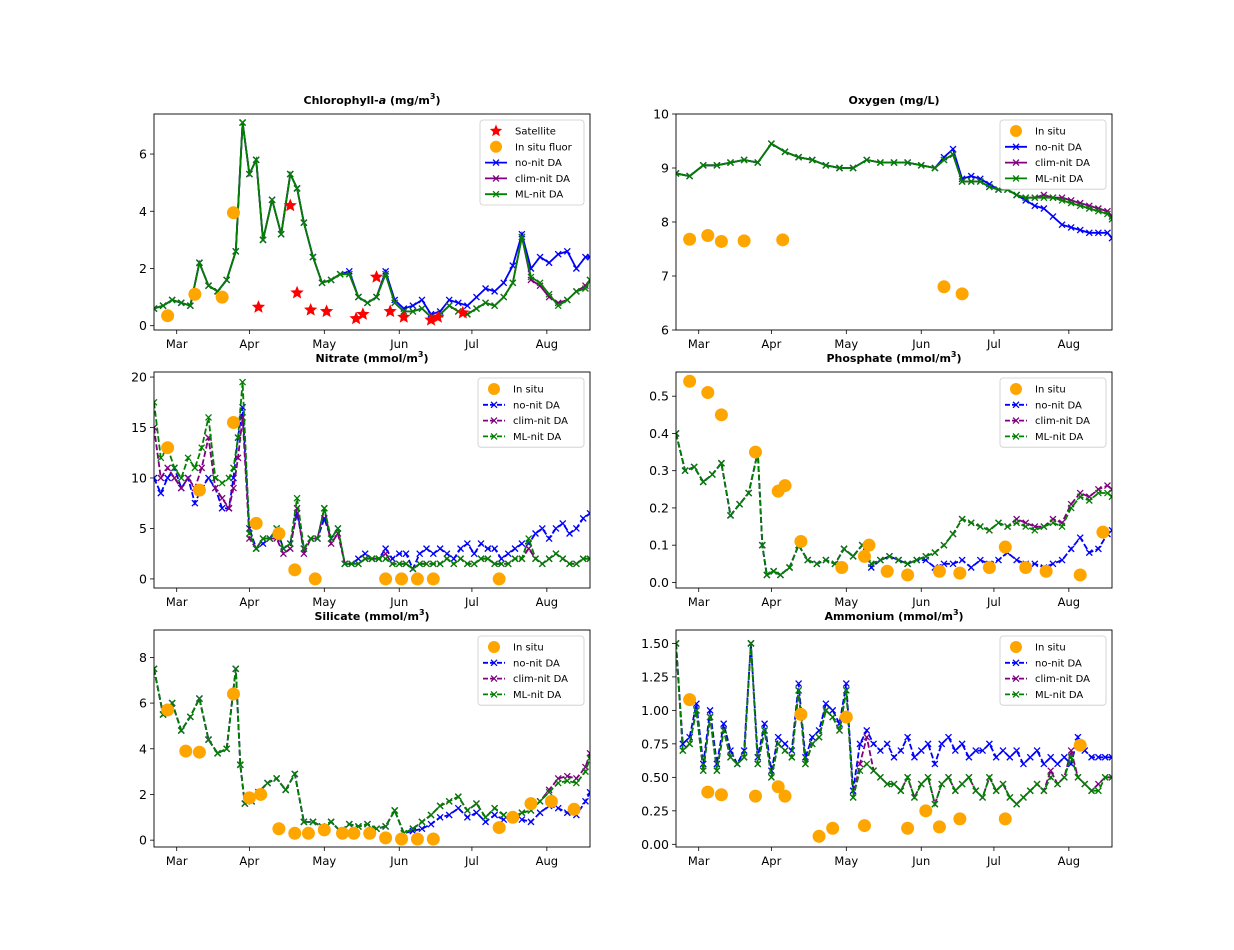 The width and height of the screenshot is (1234, 950). What do you see at coordinates (372, 480) in the screenshot?
I see `axes-frame` at bounding box center [372, 480].